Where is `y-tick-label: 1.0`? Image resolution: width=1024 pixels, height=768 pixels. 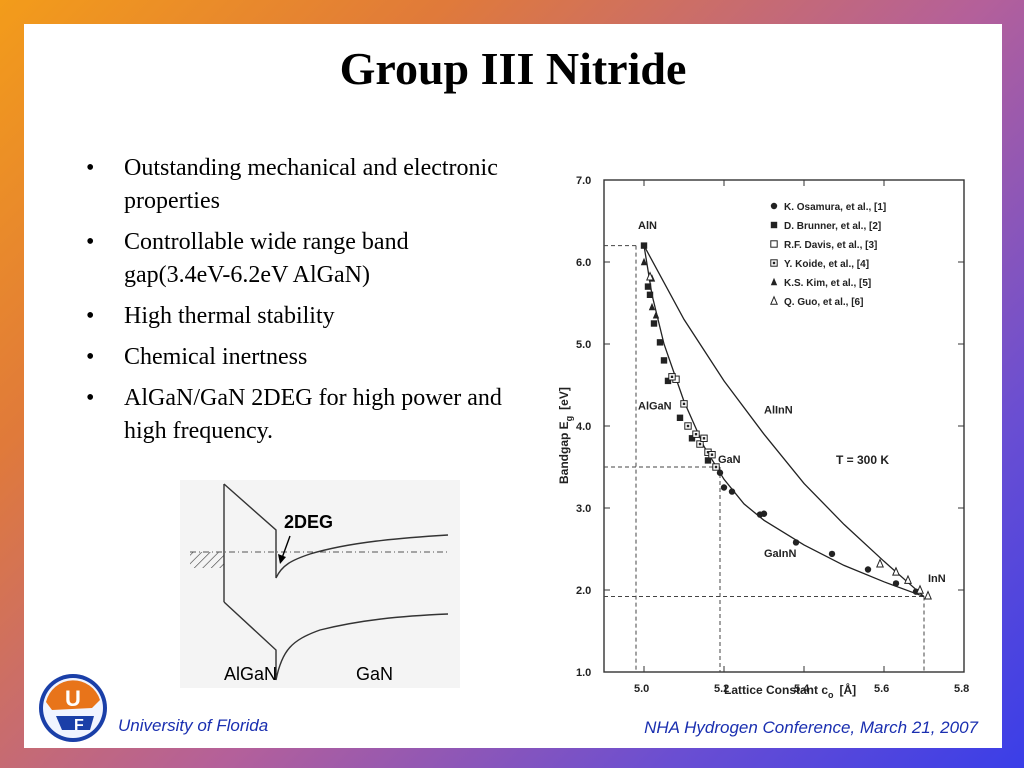
y-tick-label: 1.0 is located at coordinates (583, 673).